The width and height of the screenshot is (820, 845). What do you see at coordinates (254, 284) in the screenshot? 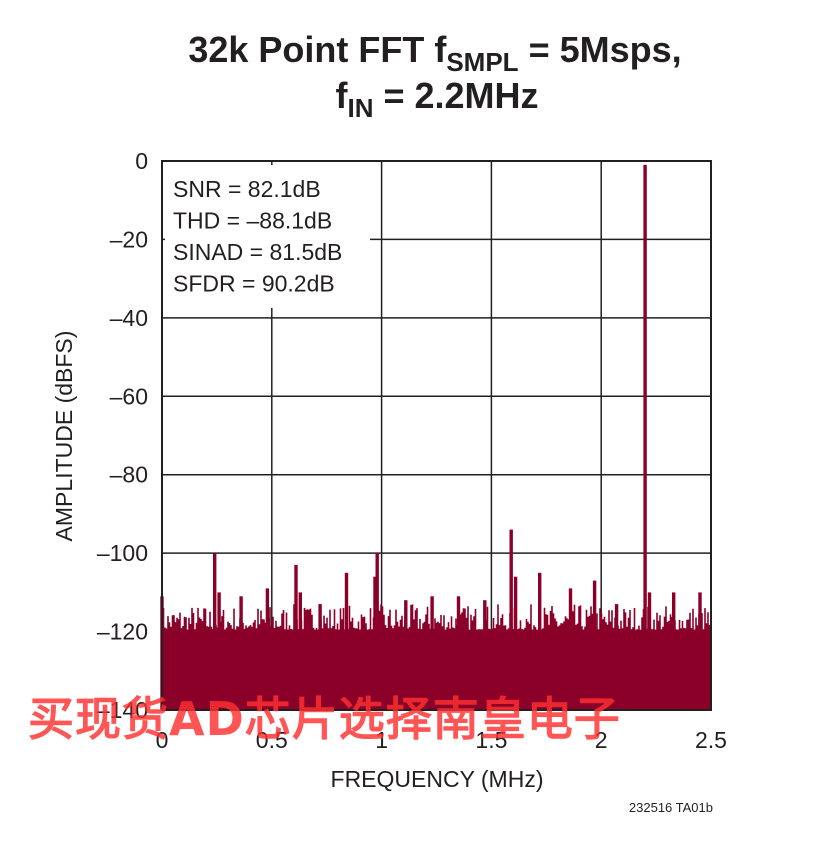
I see `stats-line: SFDR = 90.2dB` at bounding box center [254, 284].